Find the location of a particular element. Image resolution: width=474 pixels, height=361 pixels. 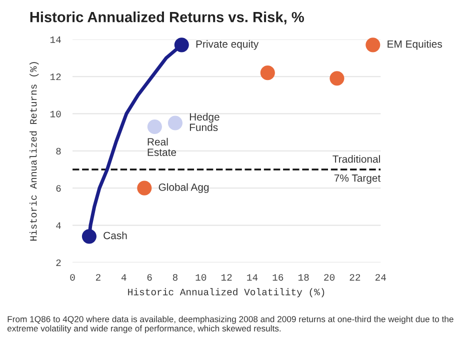

annotation: Real Estate is located at coordinates (162, 147).